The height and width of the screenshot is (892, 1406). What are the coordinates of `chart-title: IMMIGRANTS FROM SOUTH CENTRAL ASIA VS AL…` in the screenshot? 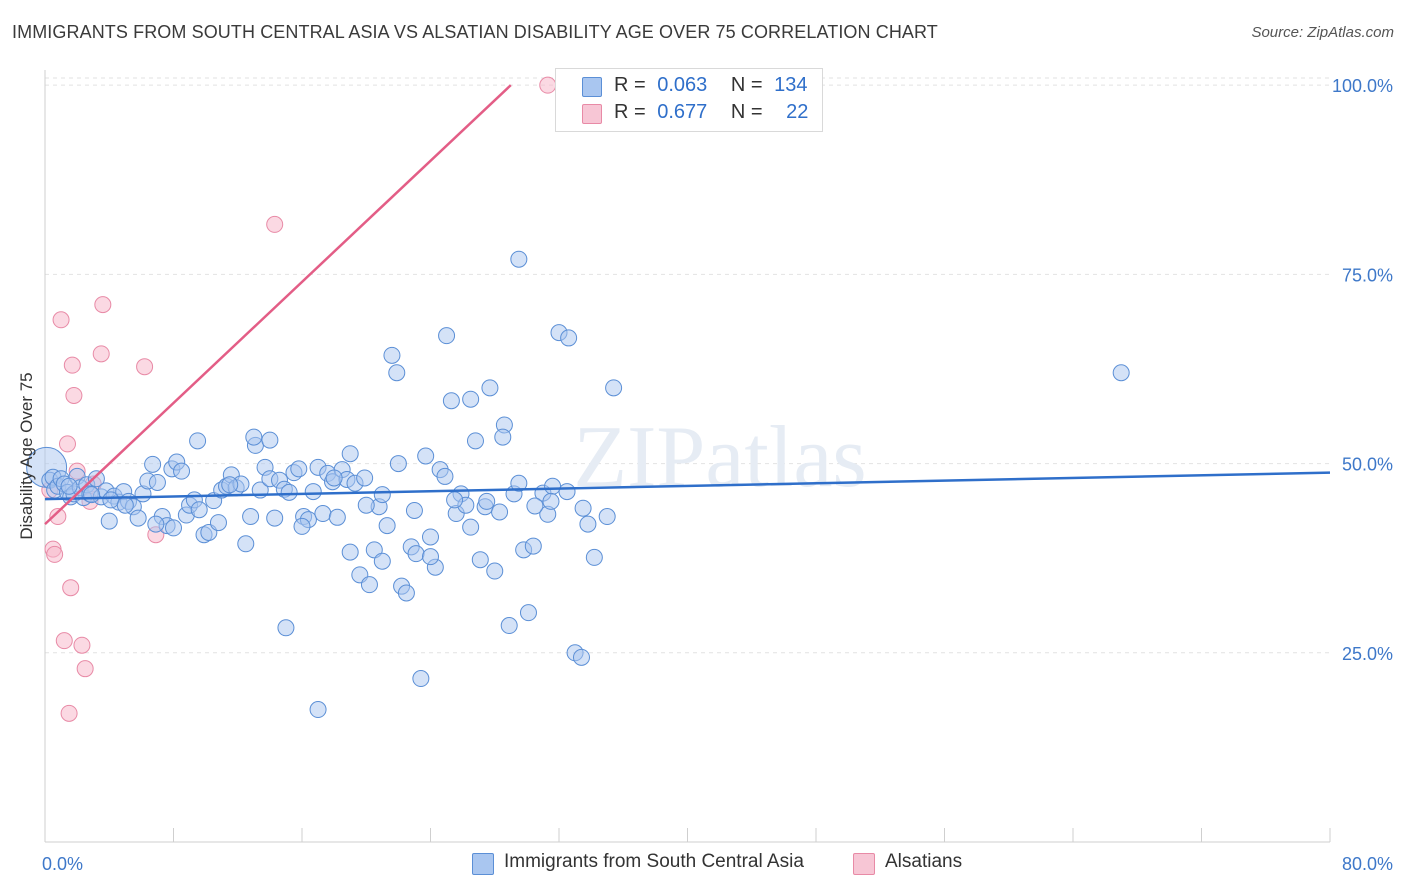 It's located at (475, 32).